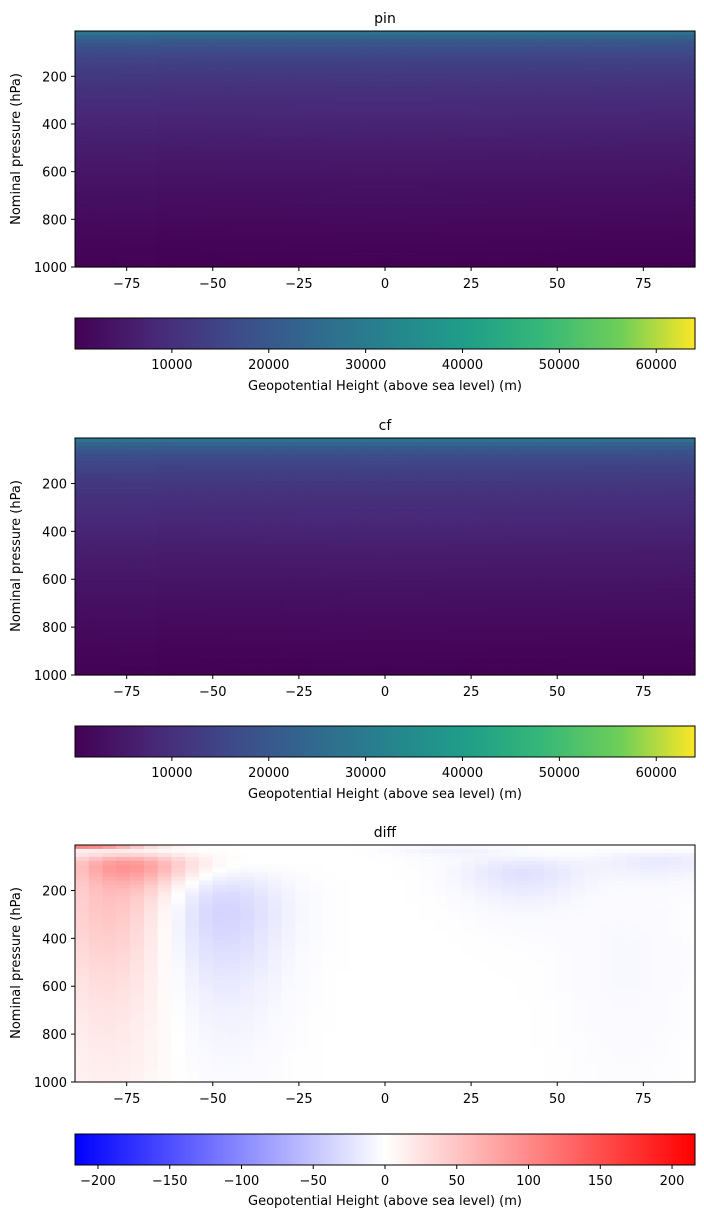  I want to click on x-tick-label: 25, so click(471, 284).